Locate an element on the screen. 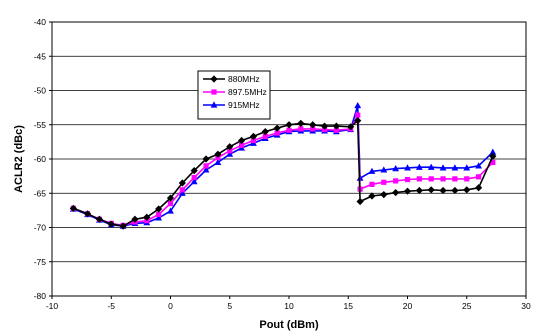 Image resolution: width=556 pixels, height=336 pixels. y-tick-label: -50 is located at coordinates (40, 91).